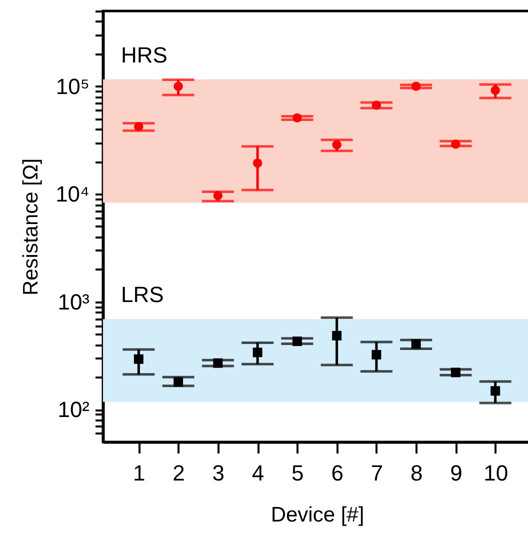  I want to click on y-tick-label: 10², so click(74, 409).